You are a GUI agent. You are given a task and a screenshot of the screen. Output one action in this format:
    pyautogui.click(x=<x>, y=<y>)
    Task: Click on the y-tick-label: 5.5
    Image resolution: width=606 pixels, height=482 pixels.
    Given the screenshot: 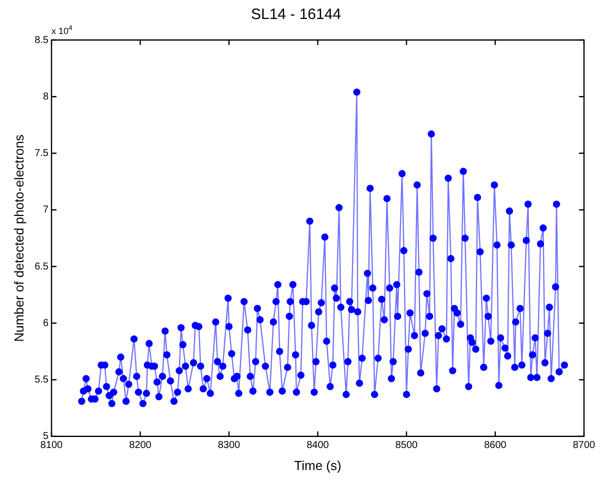 What is the action you would take?
    pyautogui.click(x=41, y=380)
    